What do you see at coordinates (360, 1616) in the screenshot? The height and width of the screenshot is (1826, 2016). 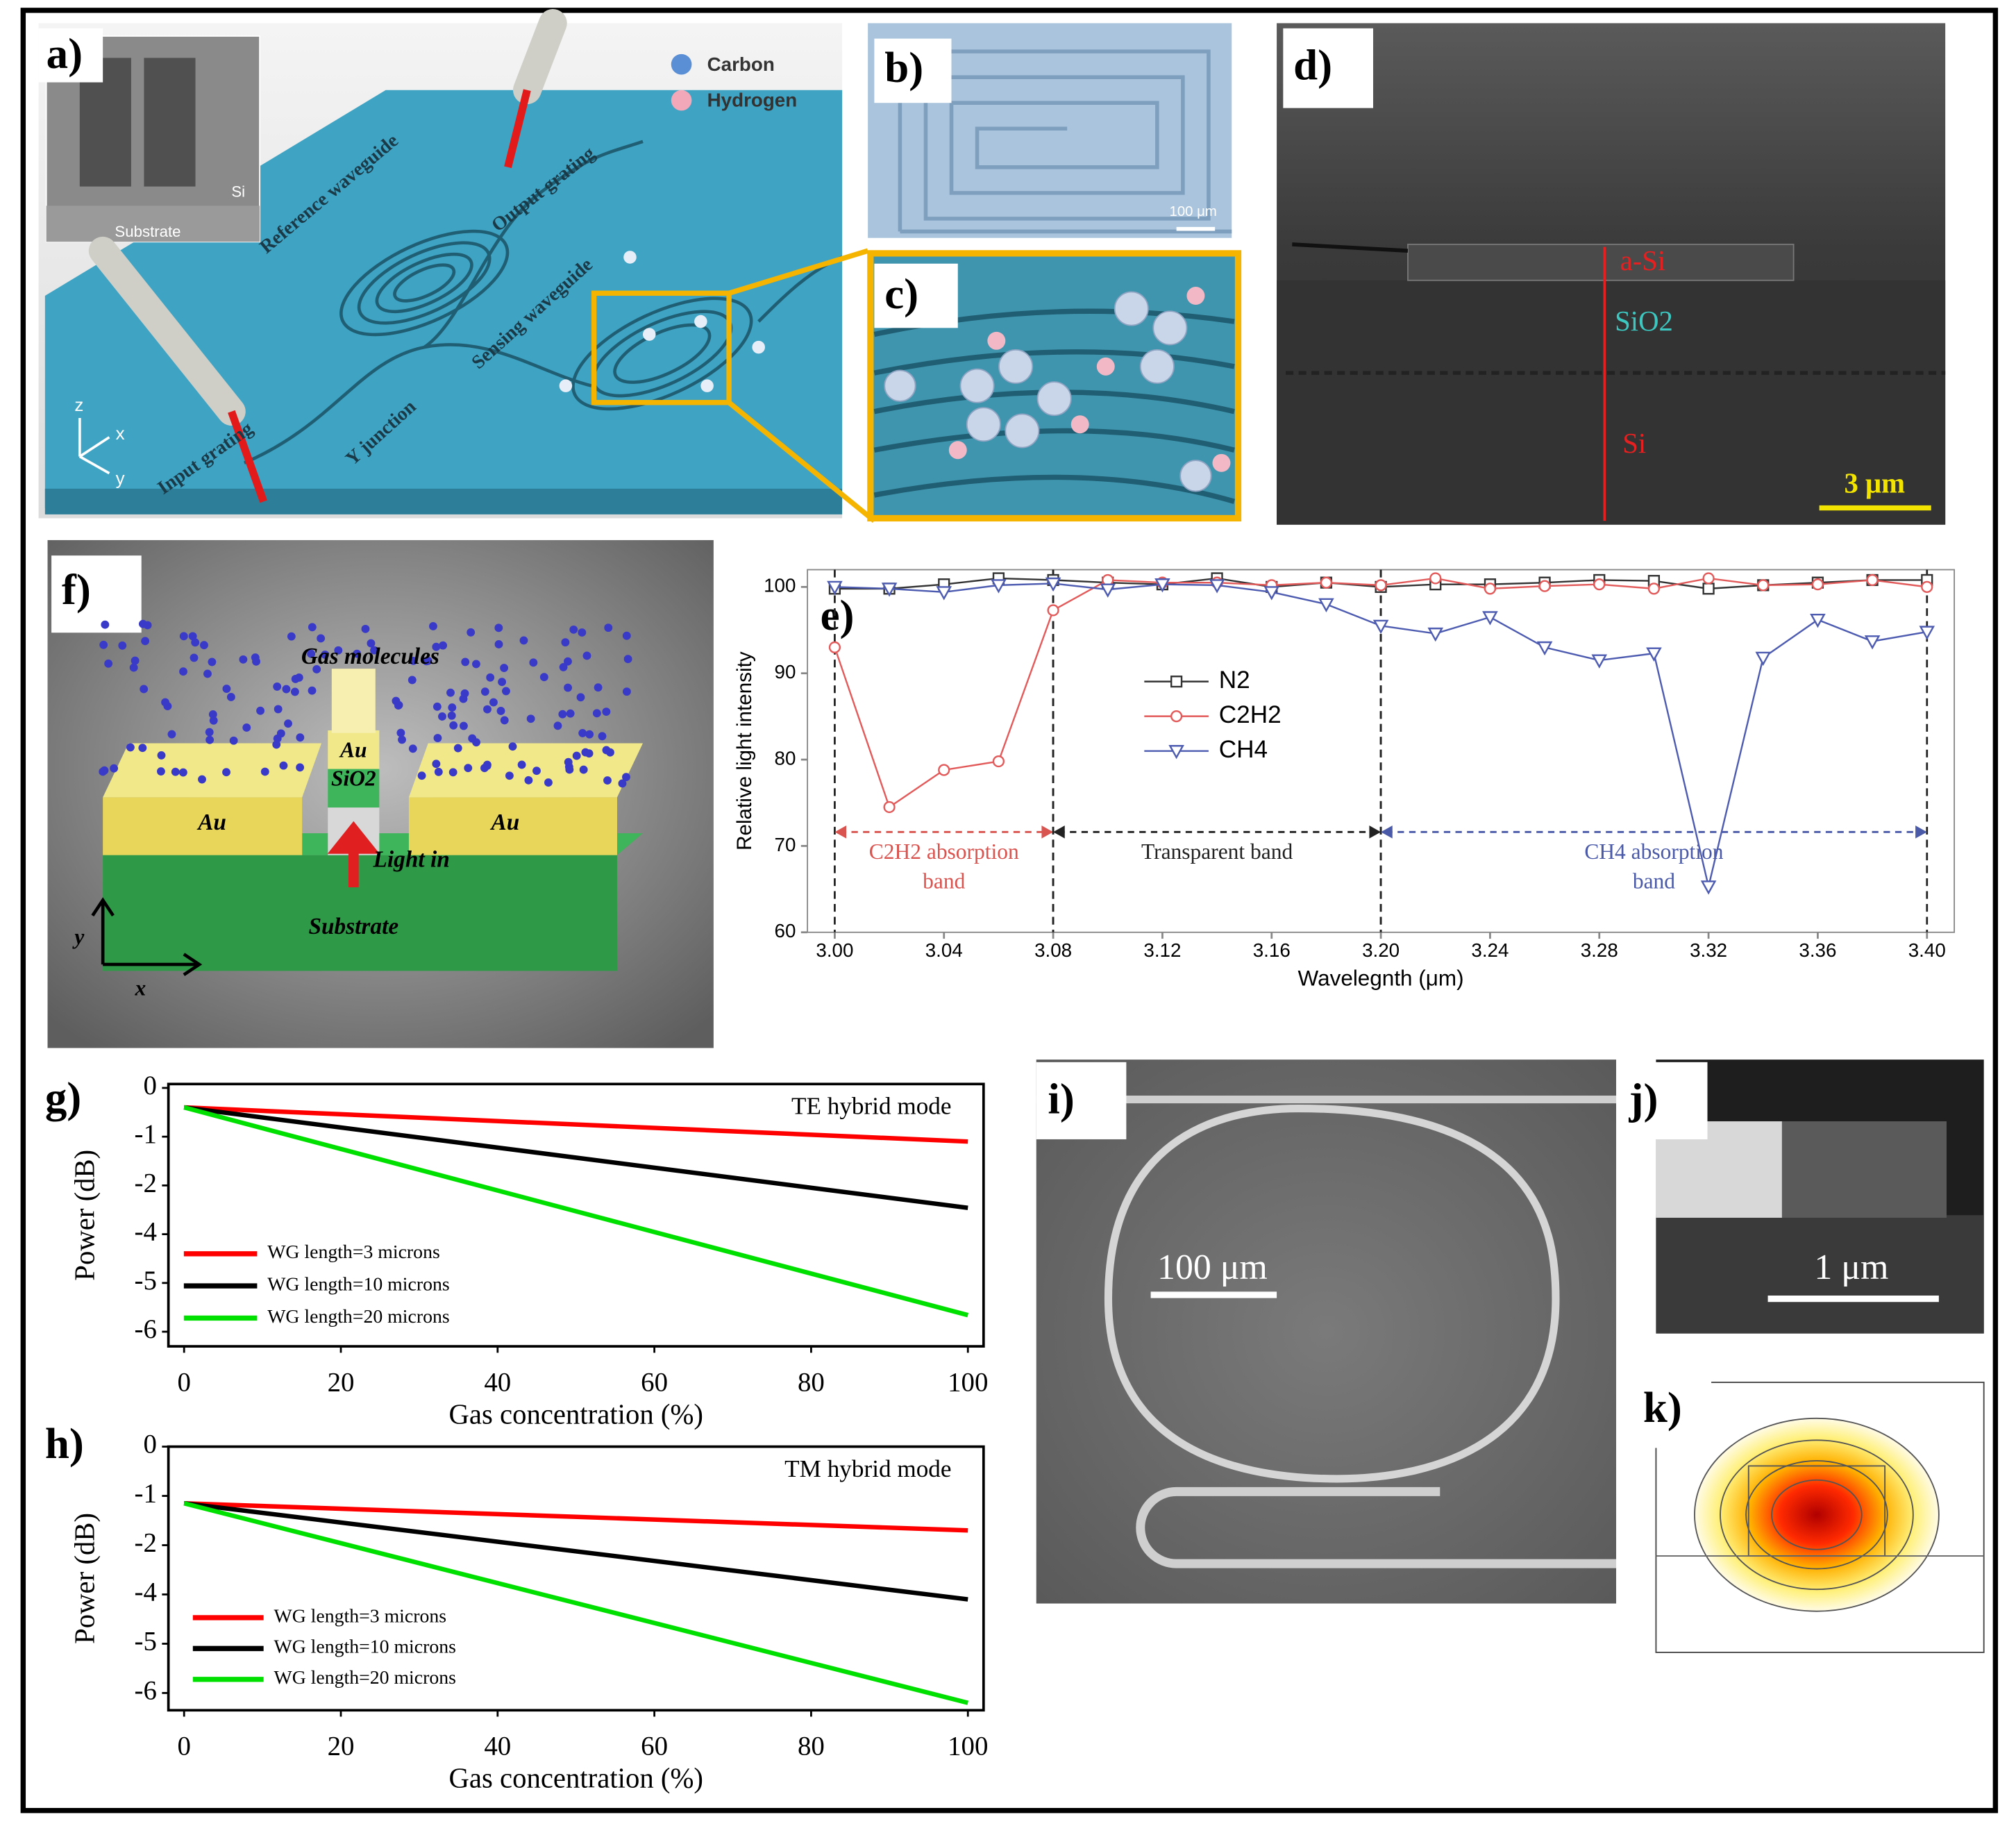 I see `legend-label: WG length=3 microns` at bounding box center [360, 1616].